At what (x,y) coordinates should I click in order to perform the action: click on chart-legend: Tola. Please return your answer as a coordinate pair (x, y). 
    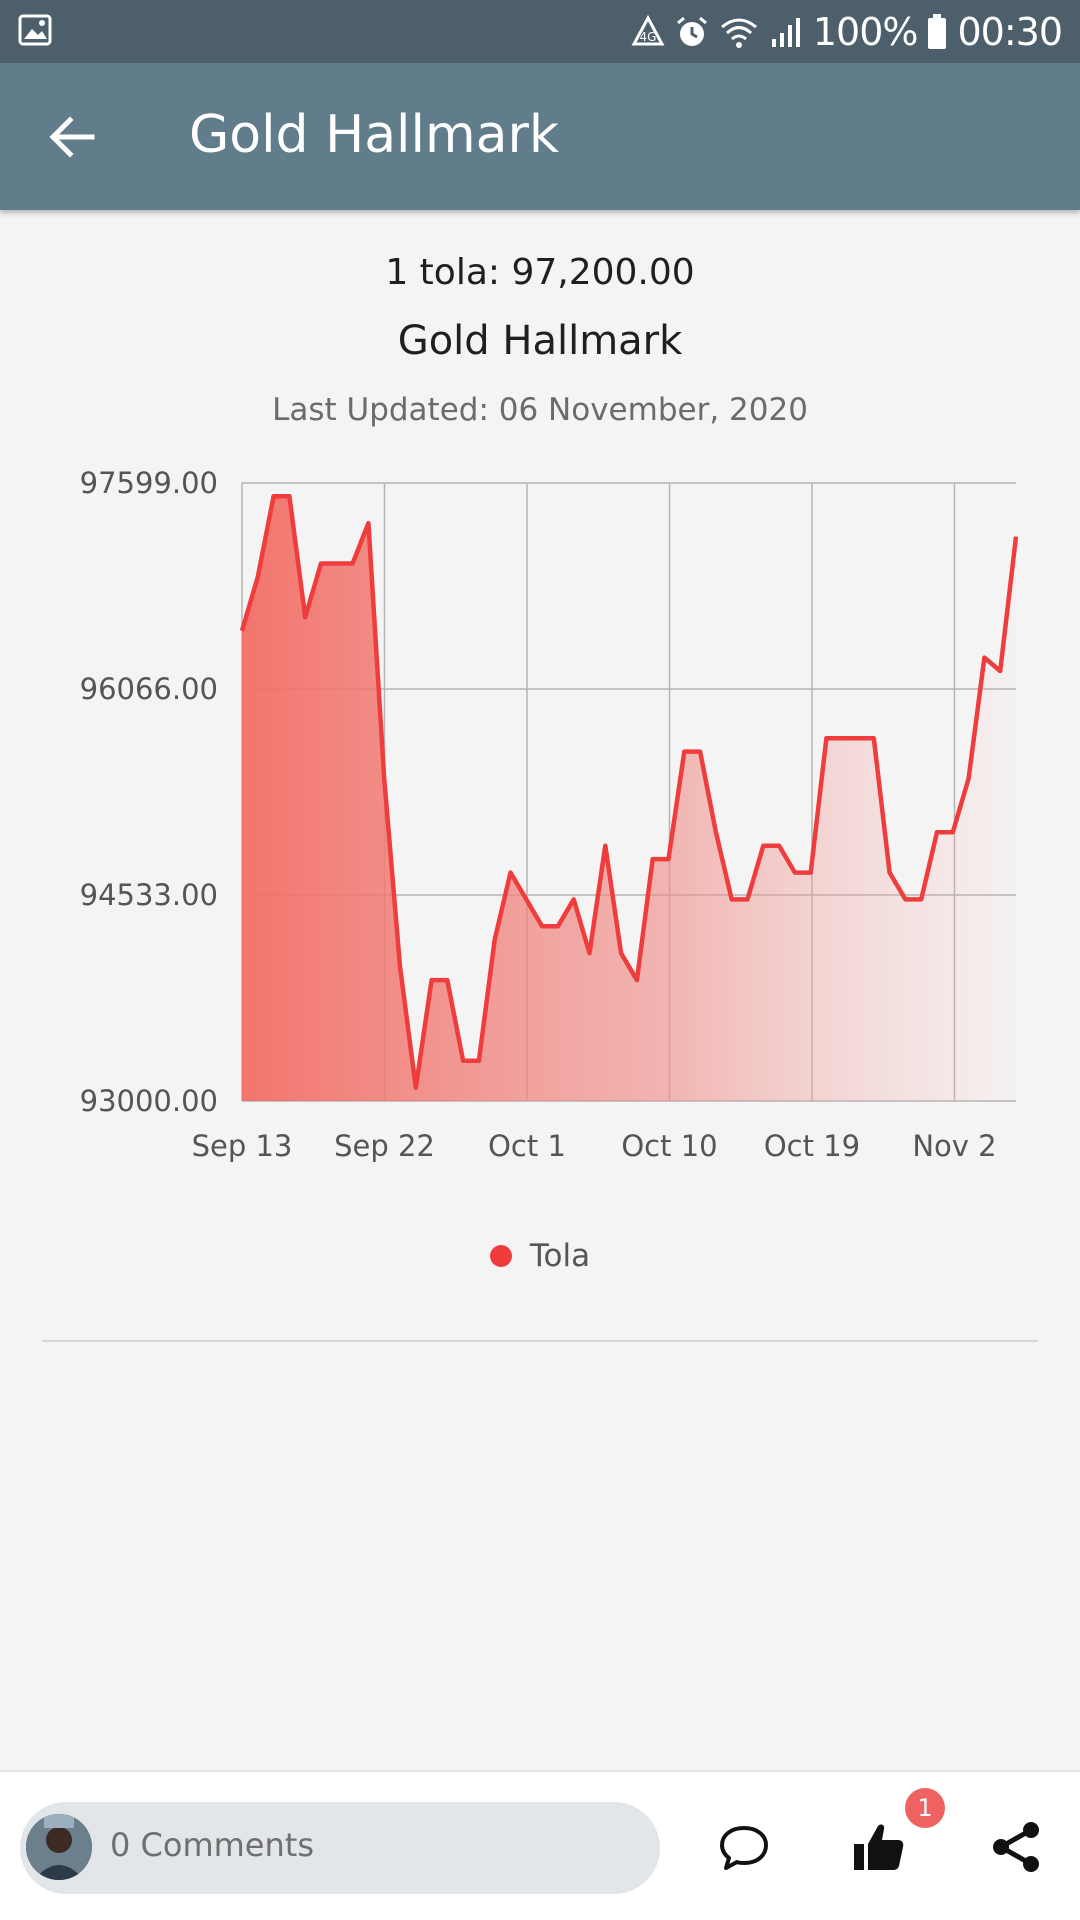
    Looking at the image, I should click on (540, 1256).